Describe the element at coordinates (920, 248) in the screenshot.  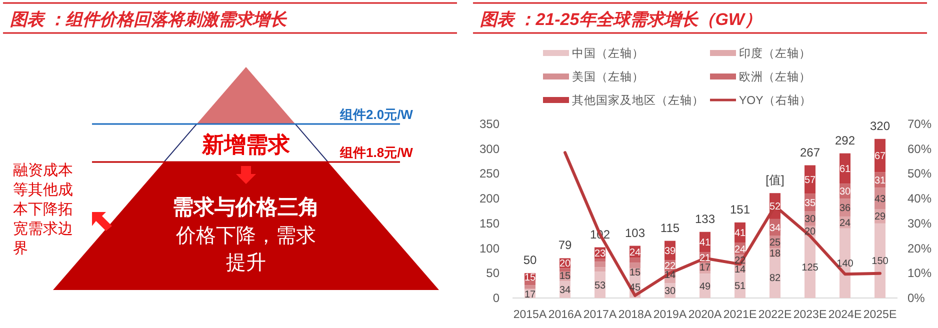
I see `y2-tick-label: 20%` at that location.